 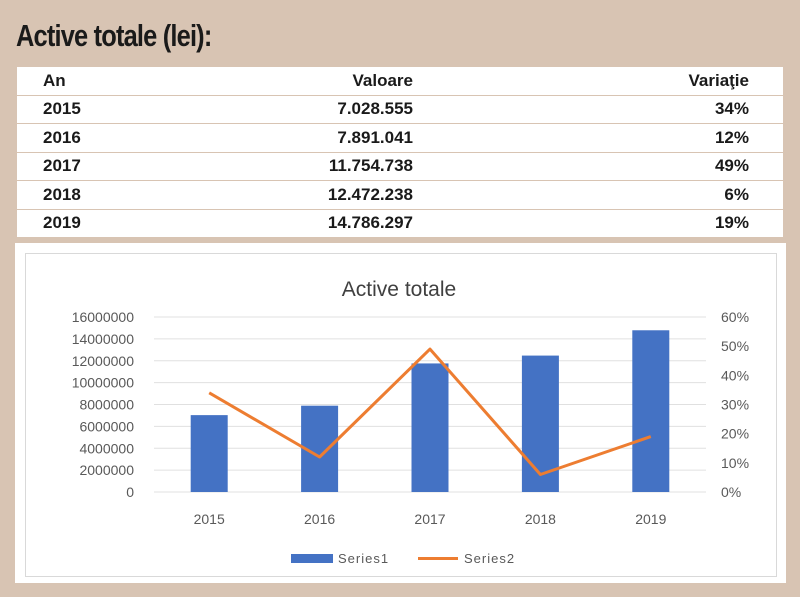 I want to click on y-right-tick-label: 0%, so click(x=731, y=492).